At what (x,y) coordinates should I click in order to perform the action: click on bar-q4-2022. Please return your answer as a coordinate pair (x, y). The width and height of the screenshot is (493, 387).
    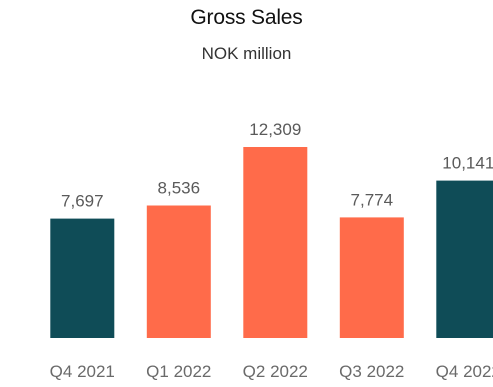
    Looking at the image, I should click on (464, 259).